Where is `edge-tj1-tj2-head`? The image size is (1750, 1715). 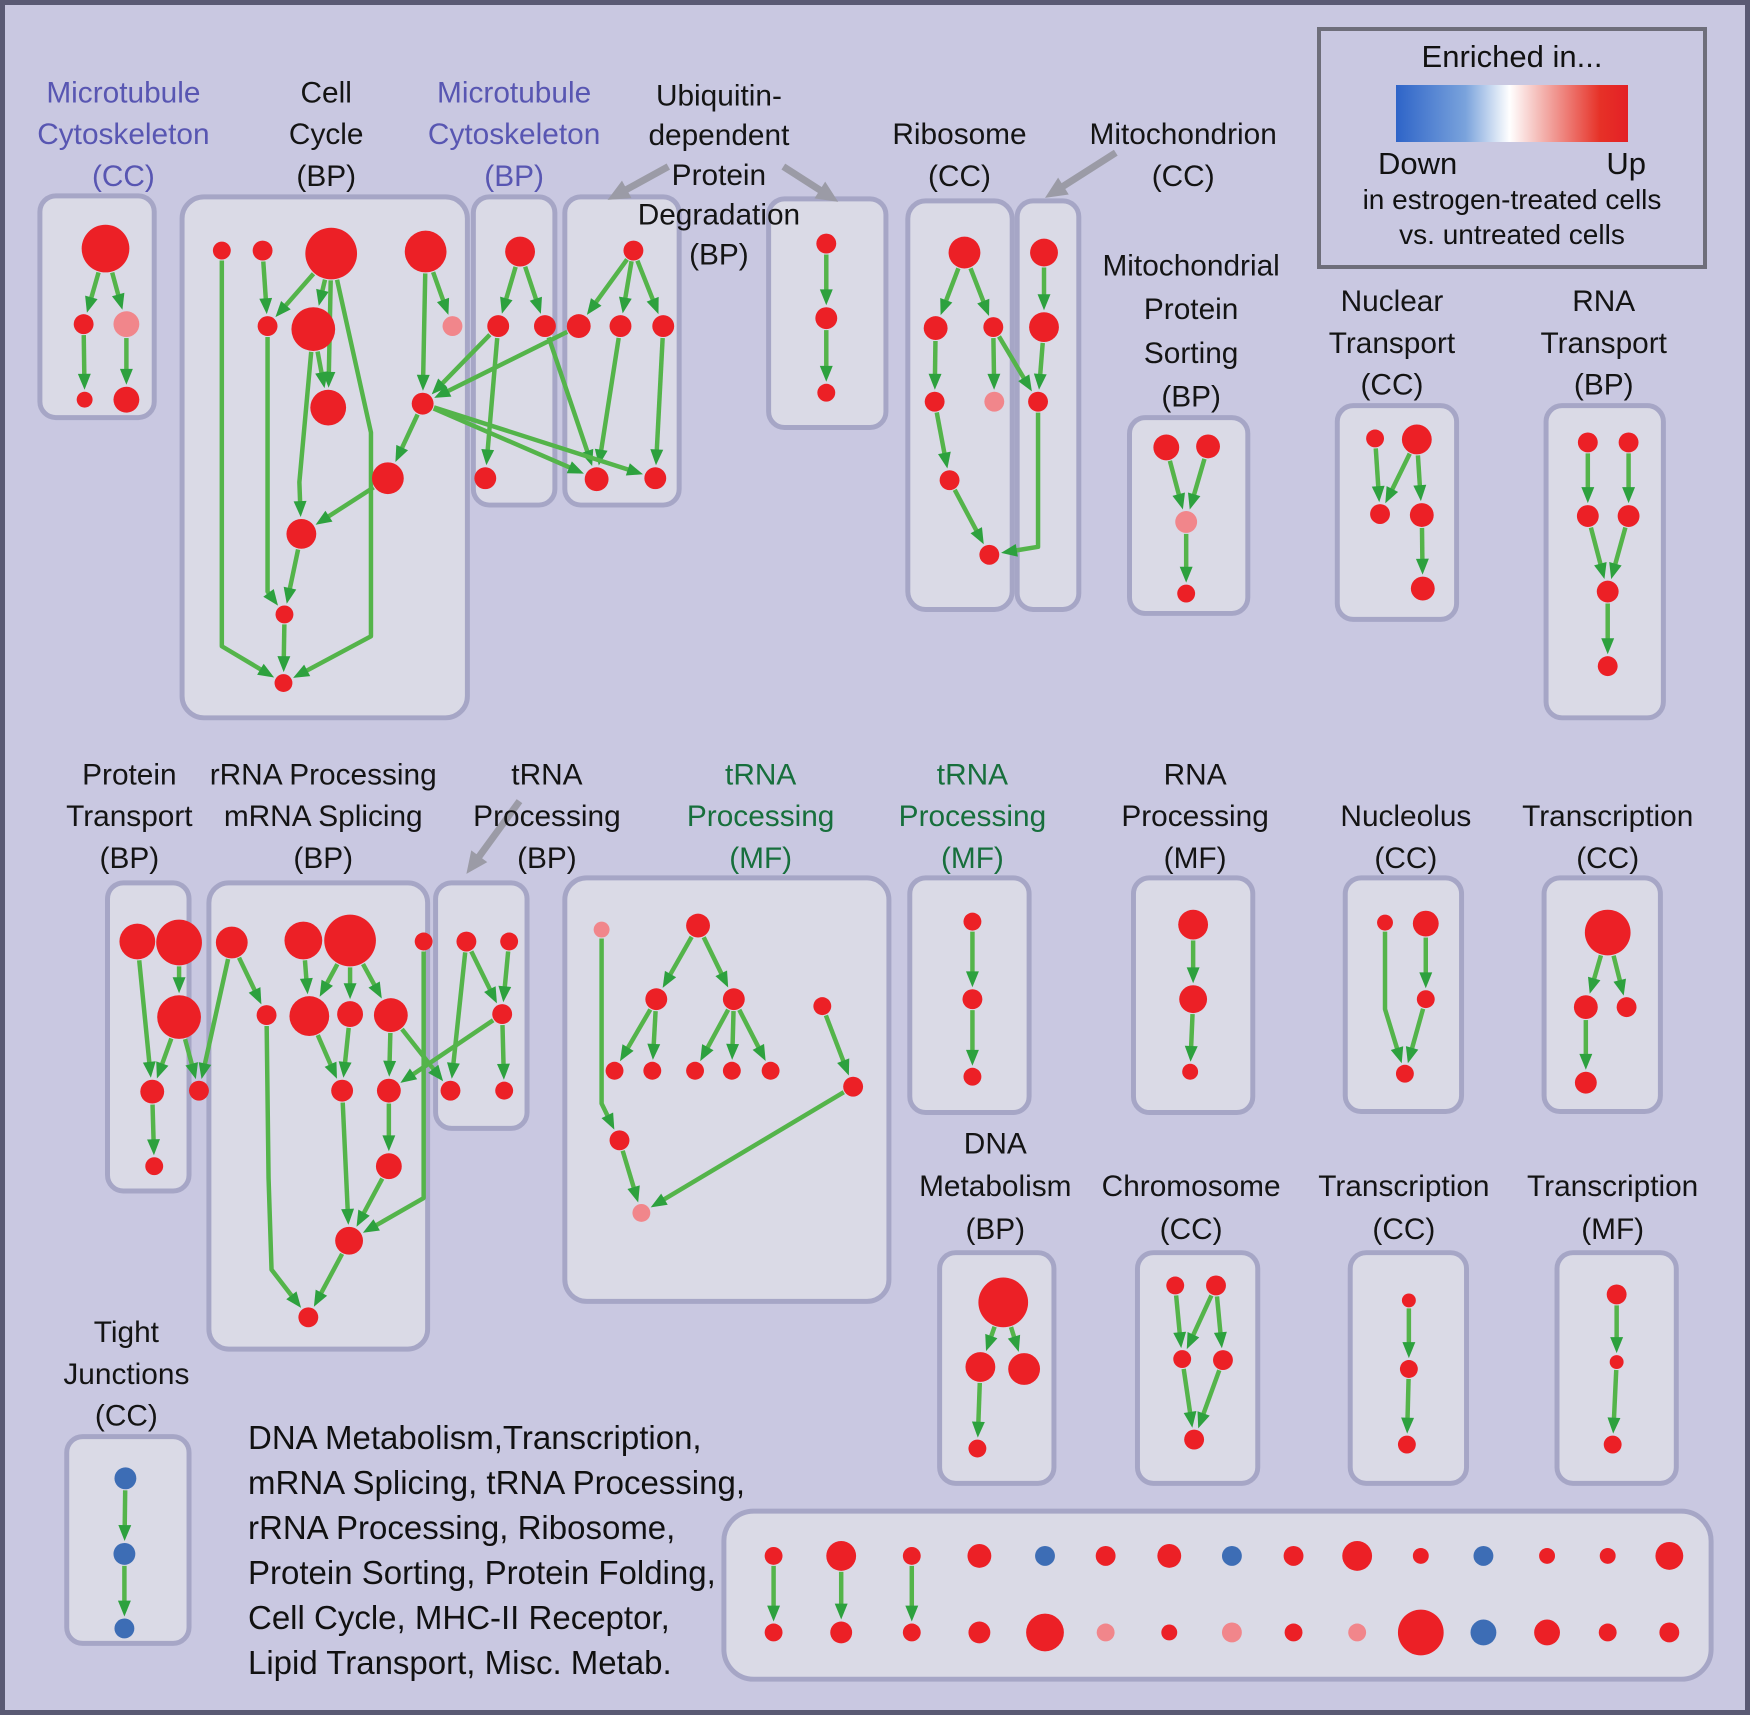
edge-tj1-tj2-head is located at coordinates (125, 1532).